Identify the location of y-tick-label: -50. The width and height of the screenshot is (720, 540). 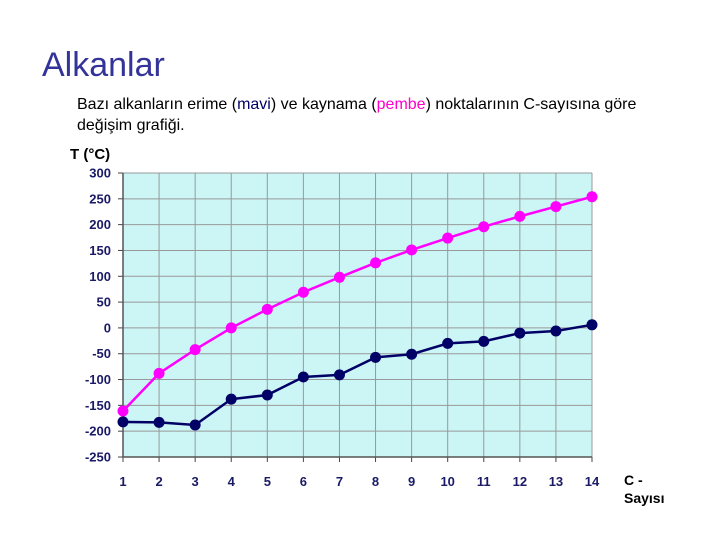
(101, 353).